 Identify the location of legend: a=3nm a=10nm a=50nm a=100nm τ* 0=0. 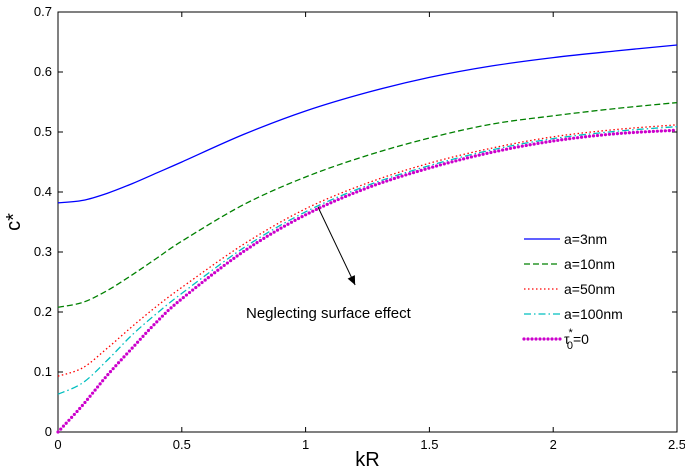
(572, 291).